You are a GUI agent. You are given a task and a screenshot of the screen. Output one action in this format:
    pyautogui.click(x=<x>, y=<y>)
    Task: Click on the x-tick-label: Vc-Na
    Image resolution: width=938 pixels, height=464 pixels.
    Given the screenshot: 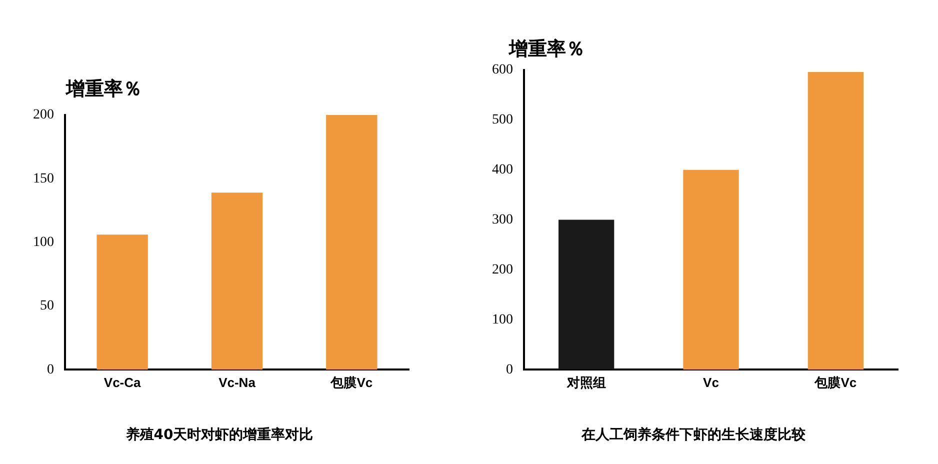 What is the action you would take?
    pyautogui.click(x=237, y=382)
    